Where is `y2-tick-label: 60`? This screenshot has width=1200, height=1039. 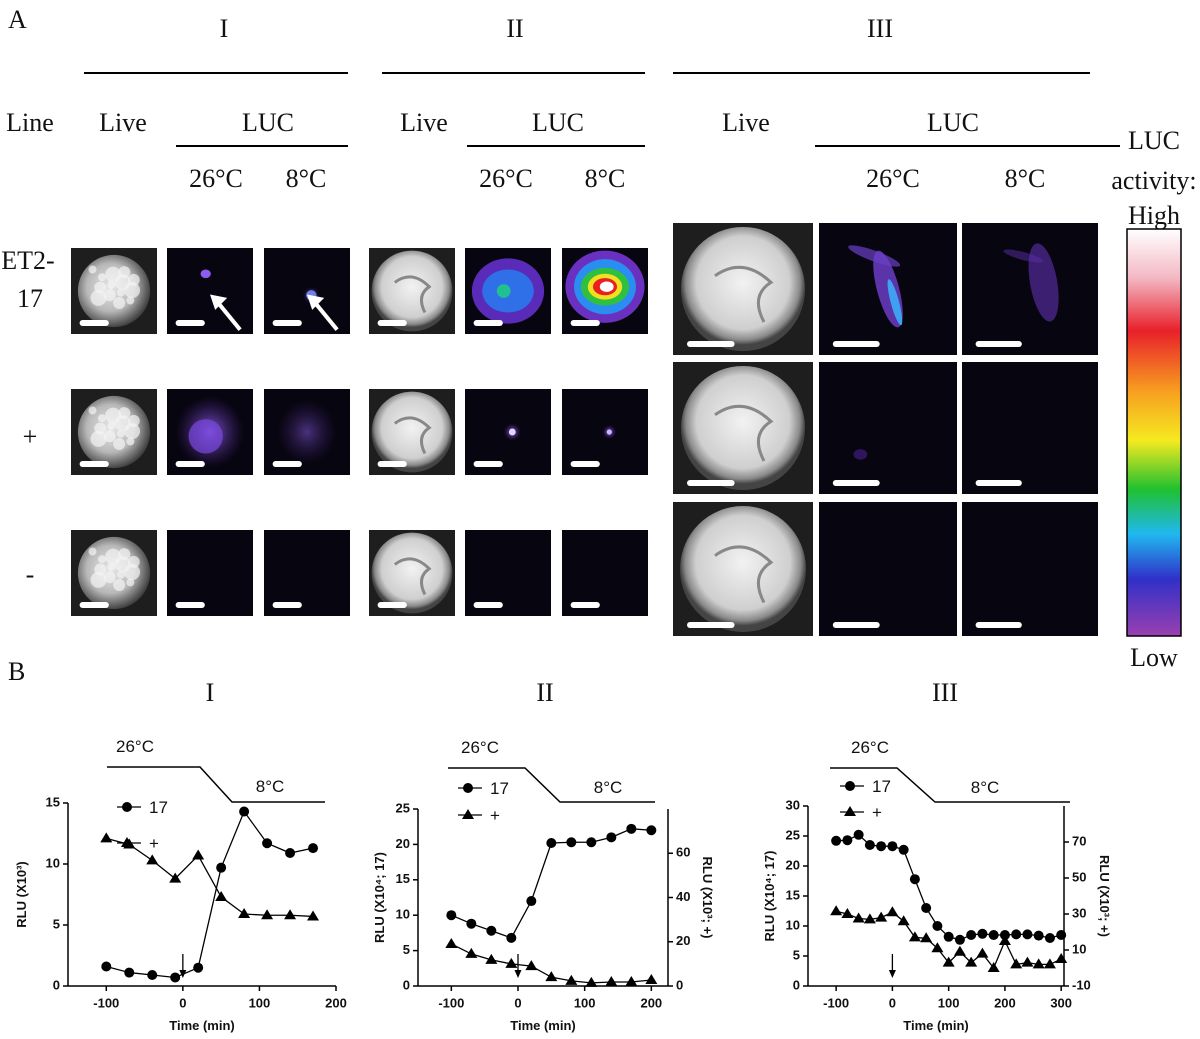
y2-tick-label: 60 is located at coordinates (683, 852).